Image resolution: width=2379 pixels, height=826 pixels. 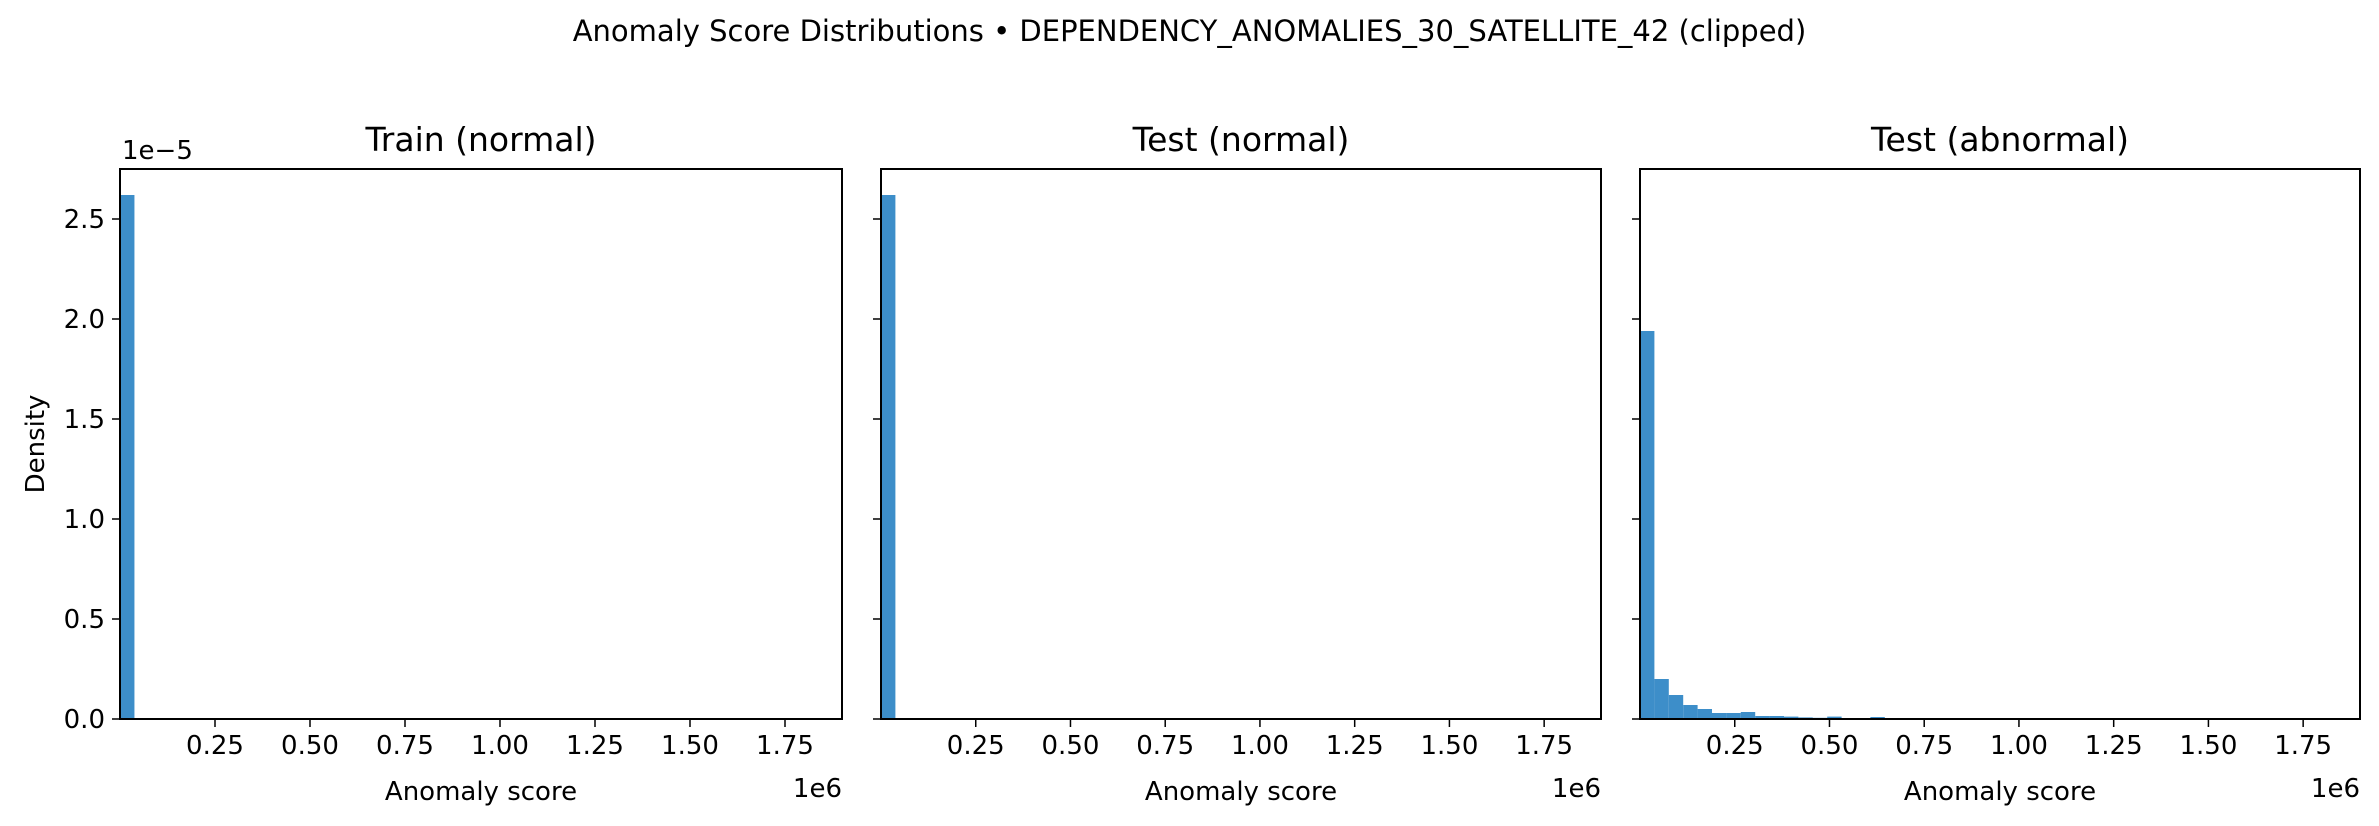 I want to click on panel-title: Train (normal), so click(x=480, y=139).